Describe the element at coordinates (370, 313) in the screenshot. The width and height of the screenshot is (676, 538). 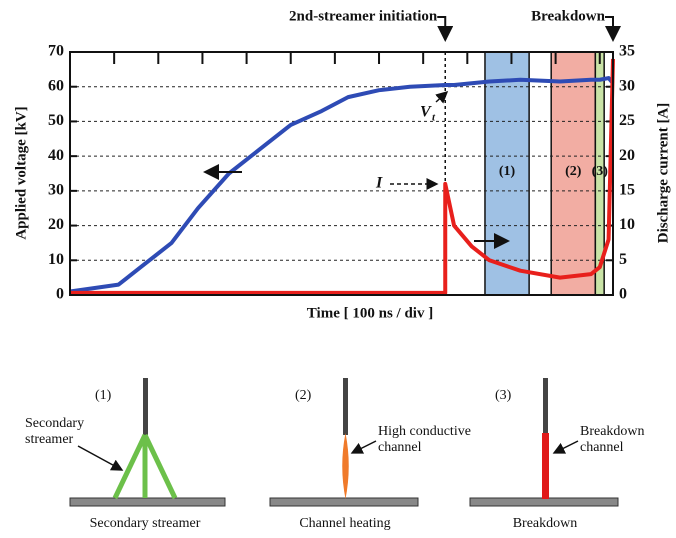
I see `x-axis-title: Time [ 100 ns / div ]` at that location.